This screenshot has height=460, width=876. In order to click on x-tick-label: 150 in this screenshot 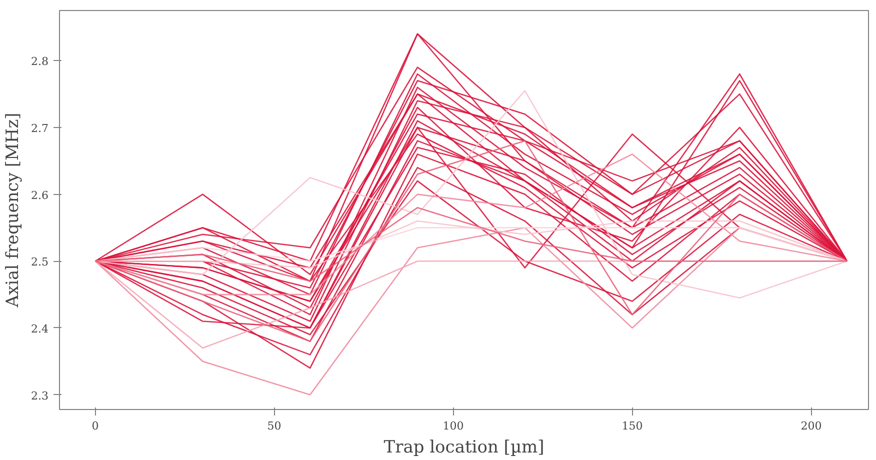, I will do `click(632, 426)`.